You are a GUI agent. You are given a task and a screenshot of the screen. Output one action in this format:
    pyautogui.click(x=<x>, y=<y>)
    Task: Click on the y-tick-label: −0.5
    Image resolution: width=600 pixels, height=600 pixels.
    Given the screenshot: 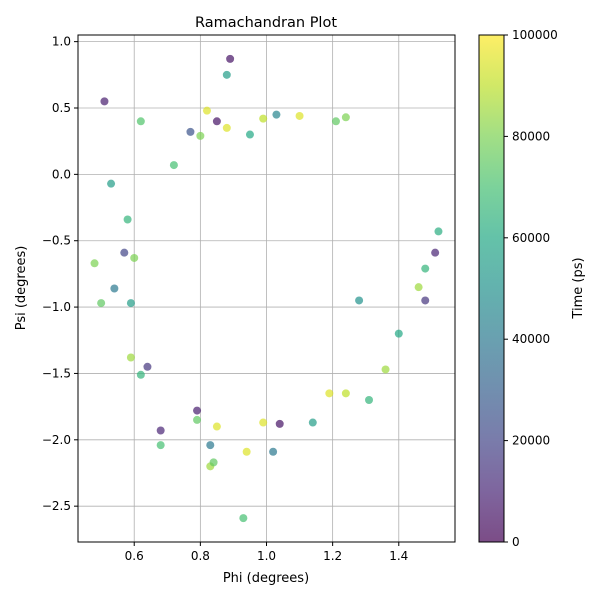 What is the action you would take?
    pyautogui.click(x=56, y=241)
    